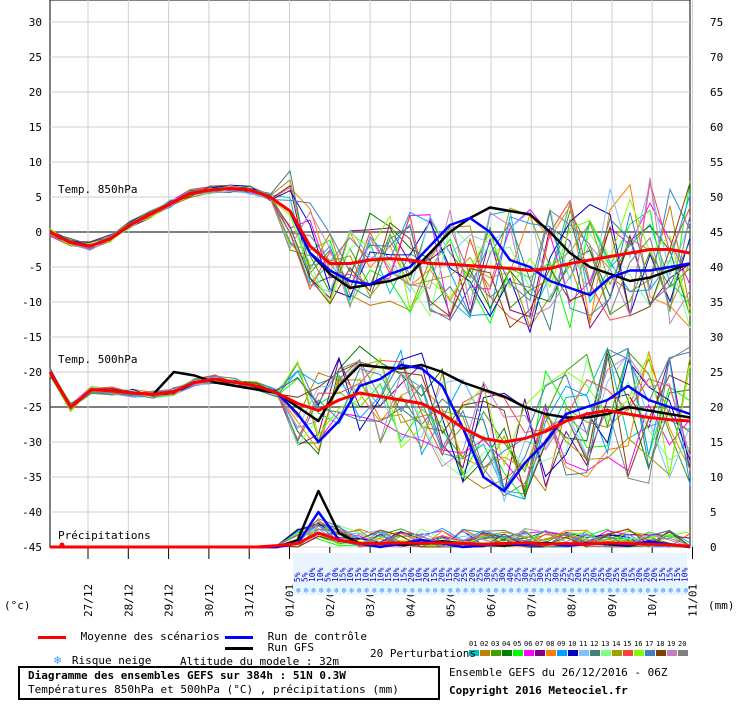 The width and height of the screenshot is (740, 704). I want to click on gfs-swatch, so click(239, 648).